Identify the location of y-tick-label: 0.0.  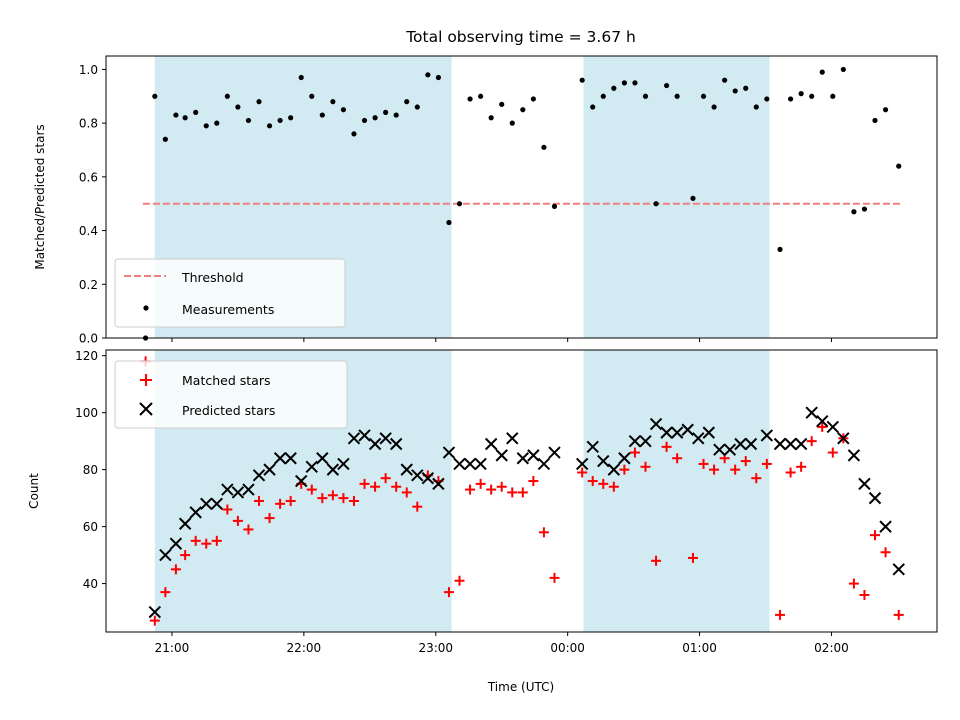
(88, 339).